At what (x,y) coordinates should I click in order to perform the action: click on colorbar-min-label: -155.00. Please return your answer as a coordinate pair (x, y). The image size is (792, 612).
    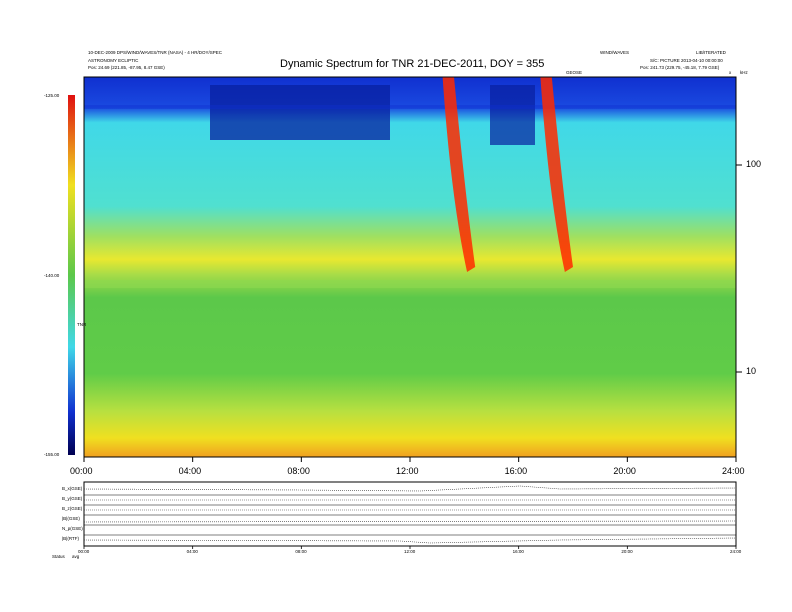
    Looking at the image, I should click on (52, 454).